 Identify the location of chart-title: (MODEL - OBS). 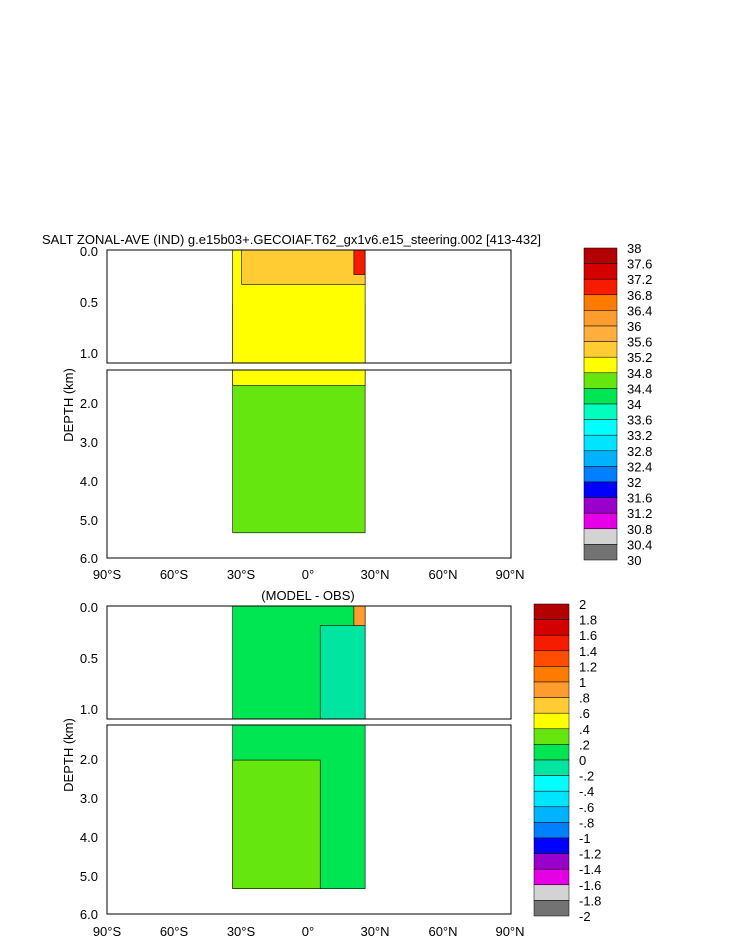
(307, 595).